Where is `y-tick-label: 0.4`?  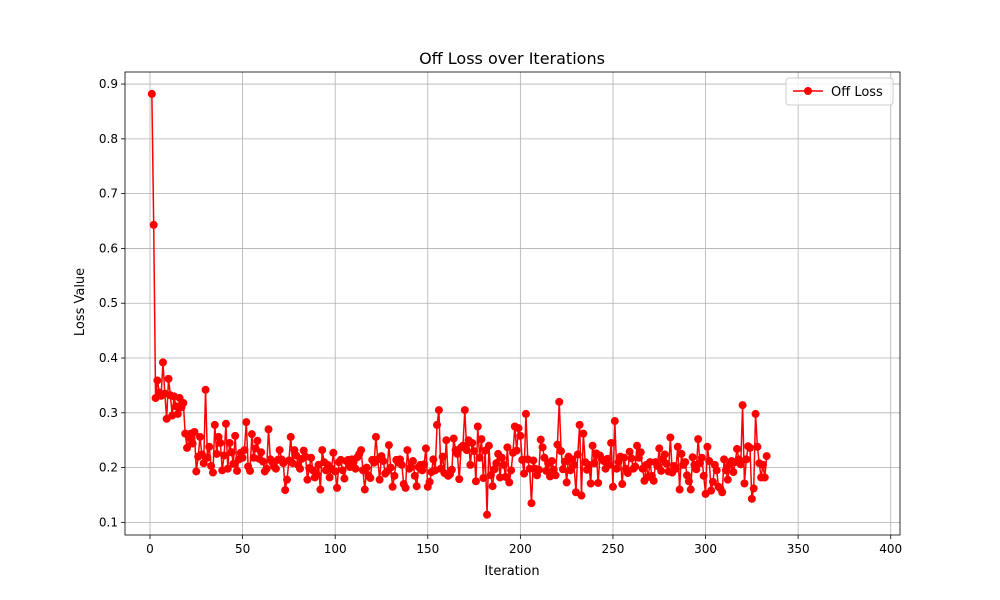
y-tick-label: 0.4 is located at coordinates (108, 358).